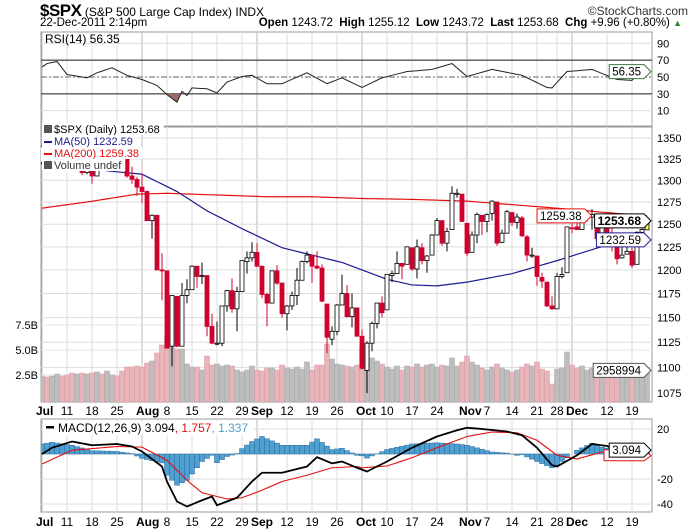 The height and width of the screenshot is (530, 700). I want to click on exchange: INDX, so click(250, 12).